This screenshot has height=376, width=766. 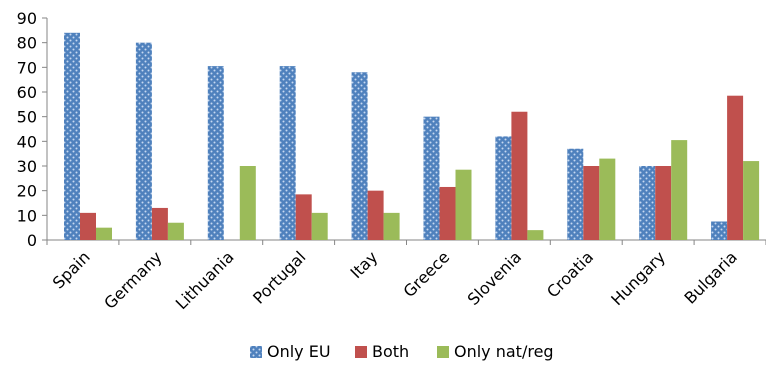 What do you see at coordinates (27, 191) in the screenshot?
I see `y-tick-label: 20` at bounding box center [27, 191].